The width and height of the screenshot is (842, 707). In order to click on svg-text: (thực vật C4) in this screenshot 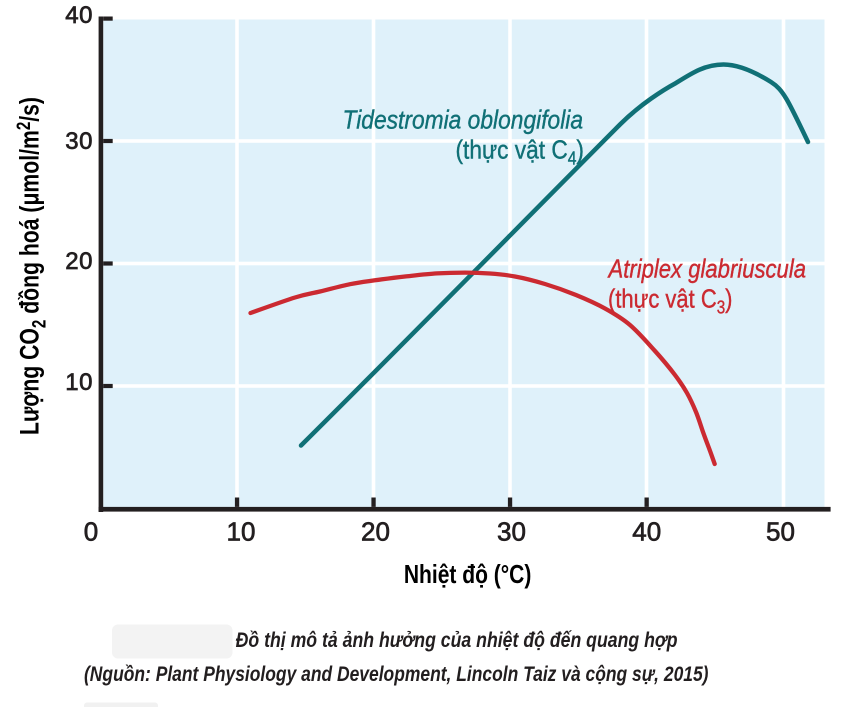, I will do `click(520, 152)`.